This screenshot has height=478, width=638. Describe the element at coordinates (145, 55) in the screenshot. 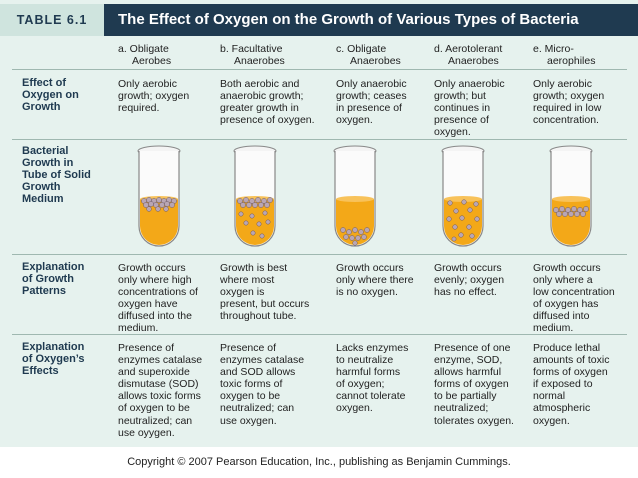

I see `column-header-a: a. Obligate Aerobes` at that location.